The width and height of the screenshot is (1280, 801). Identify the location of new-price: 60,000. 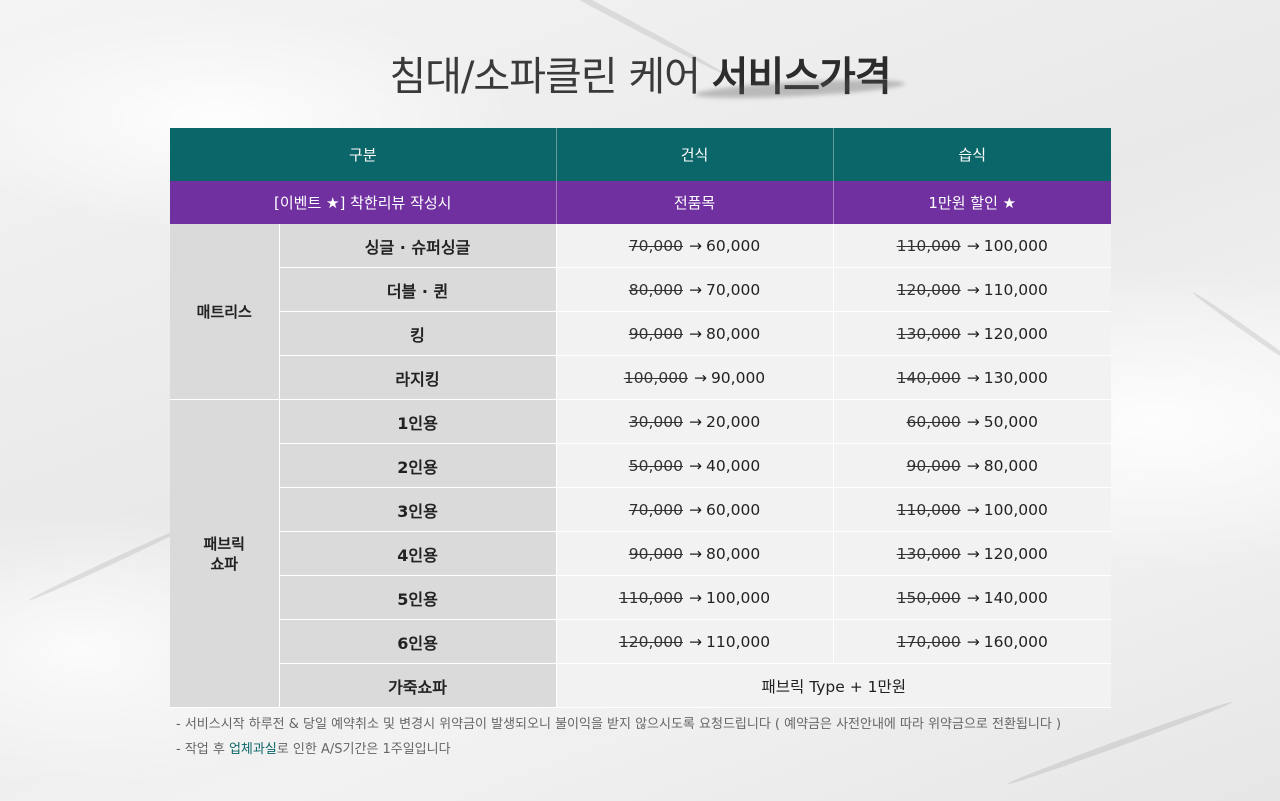
(733, 509).